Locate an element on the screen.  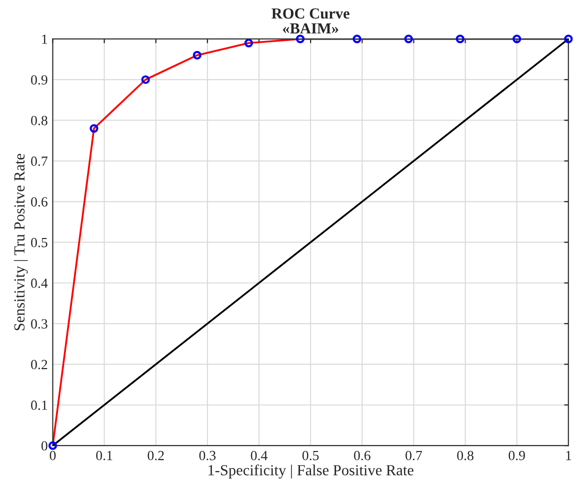
y-tick-label: 0.1 is located at coordinates (39, 405).